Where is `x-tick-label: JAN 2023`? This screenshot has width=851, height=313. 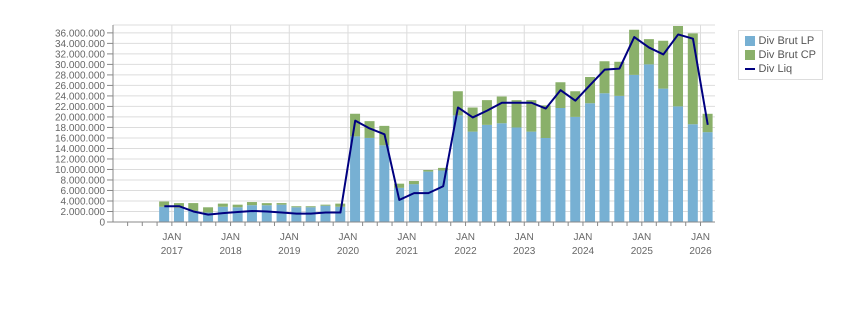 x-tick-label: JAN 2023 is located at coordinates (524, 244).